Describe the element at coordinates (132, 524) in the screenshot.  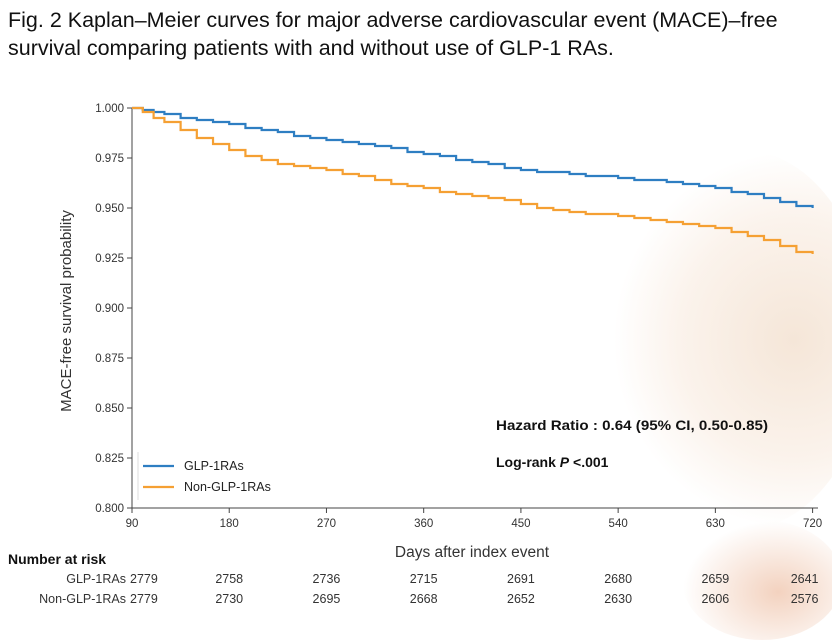
I see `x-tick-label: 90` at that location.